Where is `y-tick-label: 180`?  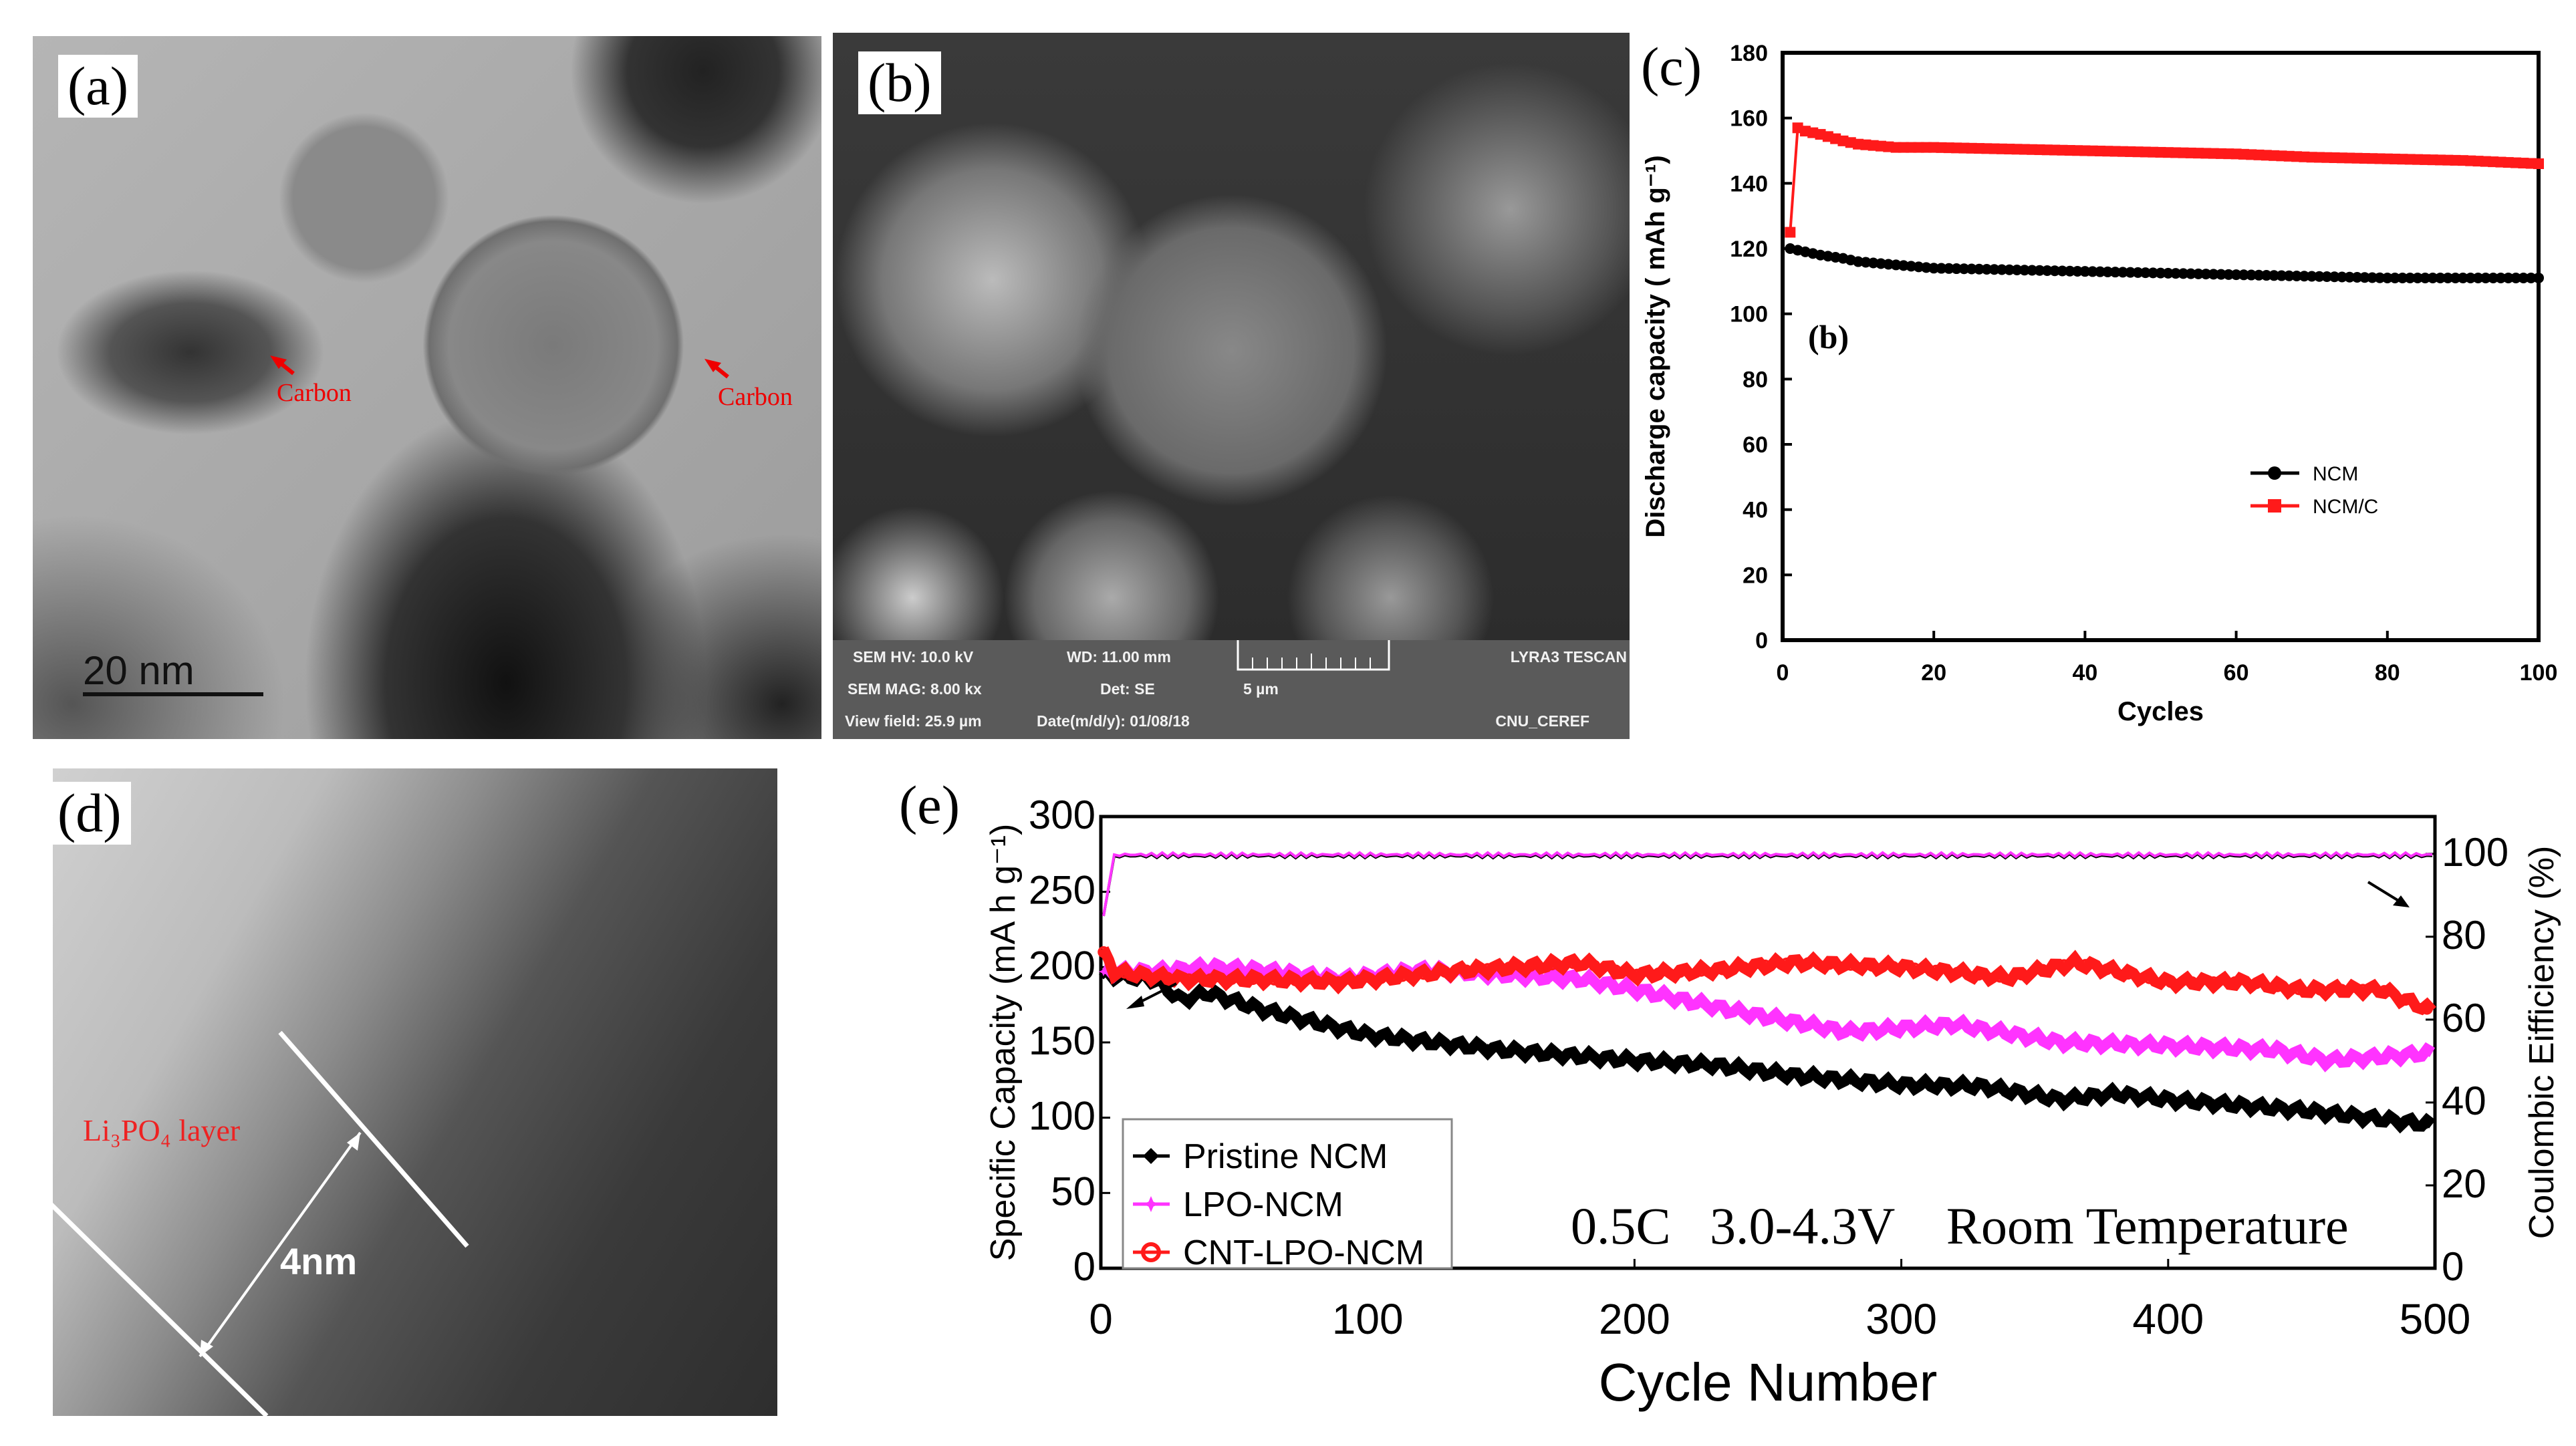 y-tick-label: 180 is located at coordinates (1749, 54).